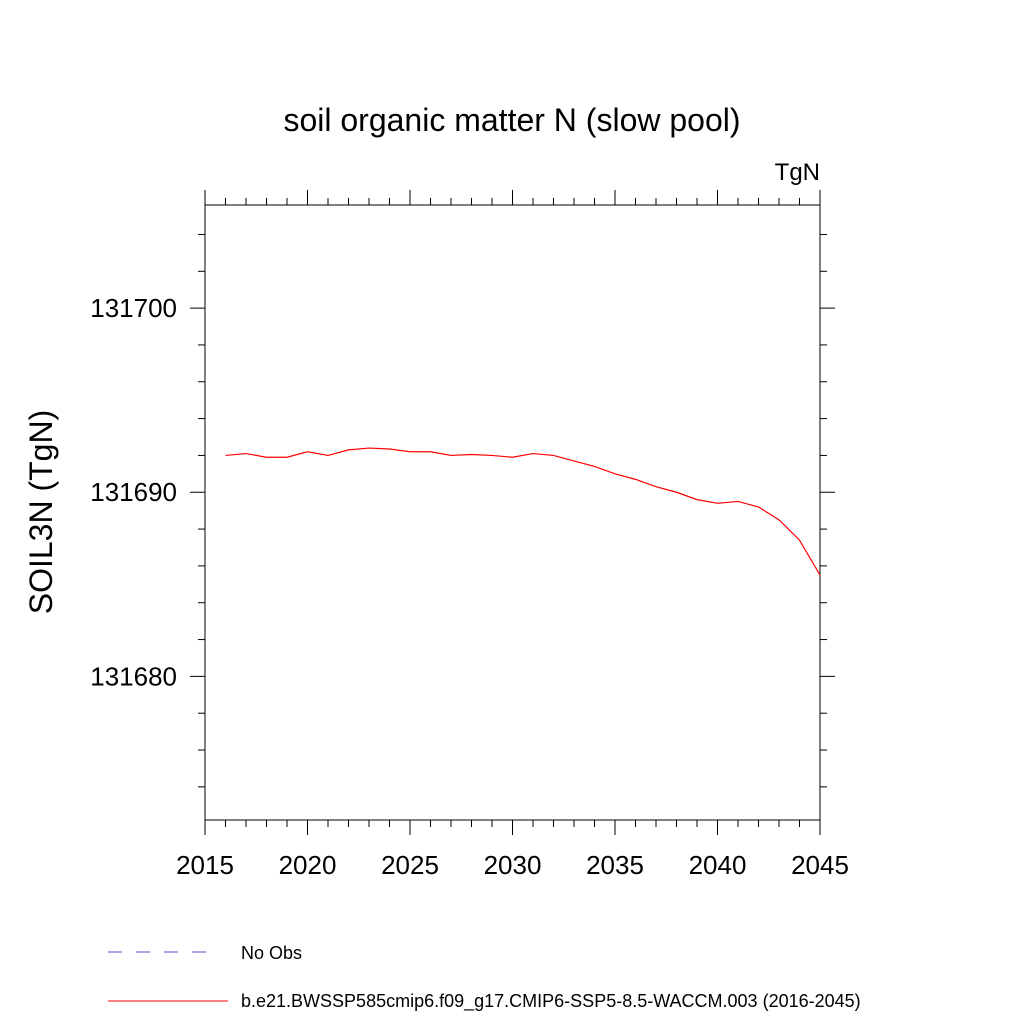 This screenshot has height=1024, width=1024. Describe the element at coordinates (615, 865) in the screenshot. I see `x-tick-label: 2035` at that location.